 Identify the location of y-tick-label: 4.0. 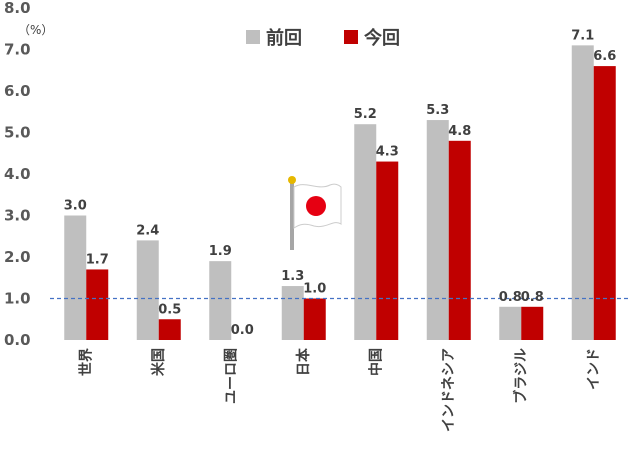
(17, 174).